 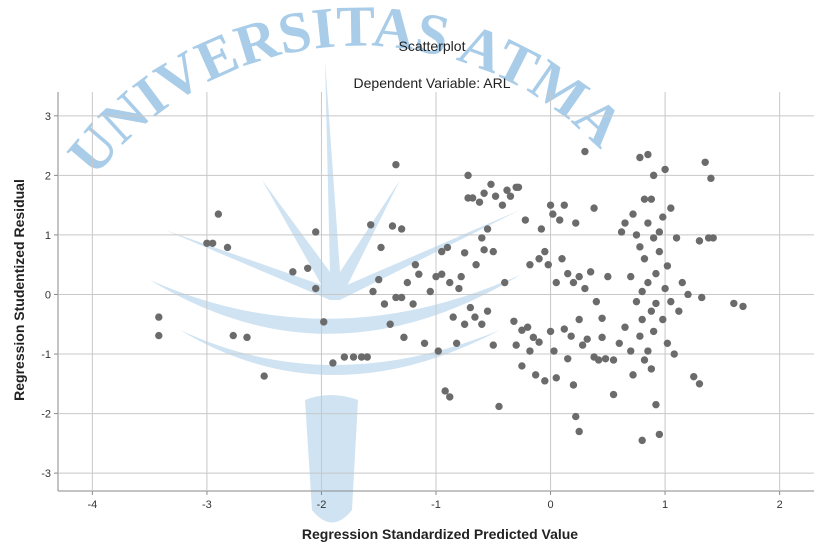 What do you see at coordinates (322, 505) in the screenshot?
I see `x-tick-label: -2` at bounding box center [322, 505].